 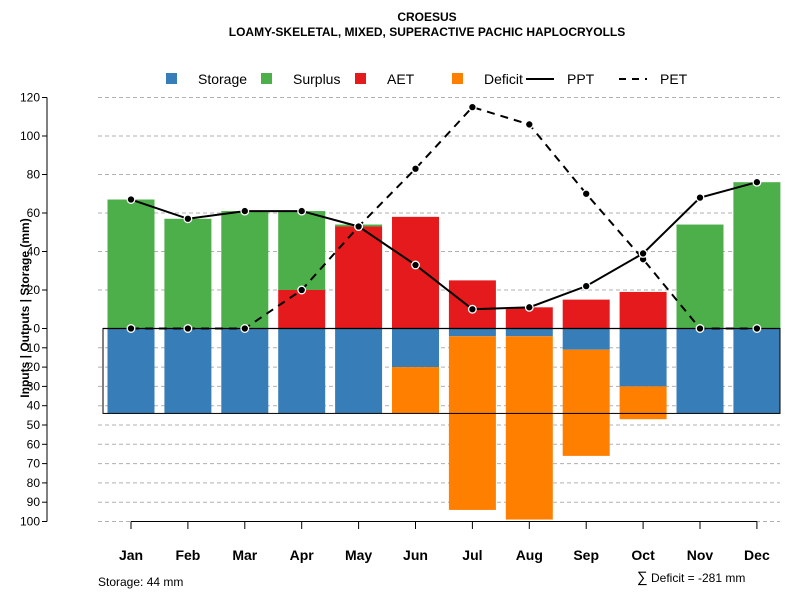 What do you see at coordinates (171, 78) in the screenshot?
I see `legend-swatch-storage` at bounding box center [171, 78].